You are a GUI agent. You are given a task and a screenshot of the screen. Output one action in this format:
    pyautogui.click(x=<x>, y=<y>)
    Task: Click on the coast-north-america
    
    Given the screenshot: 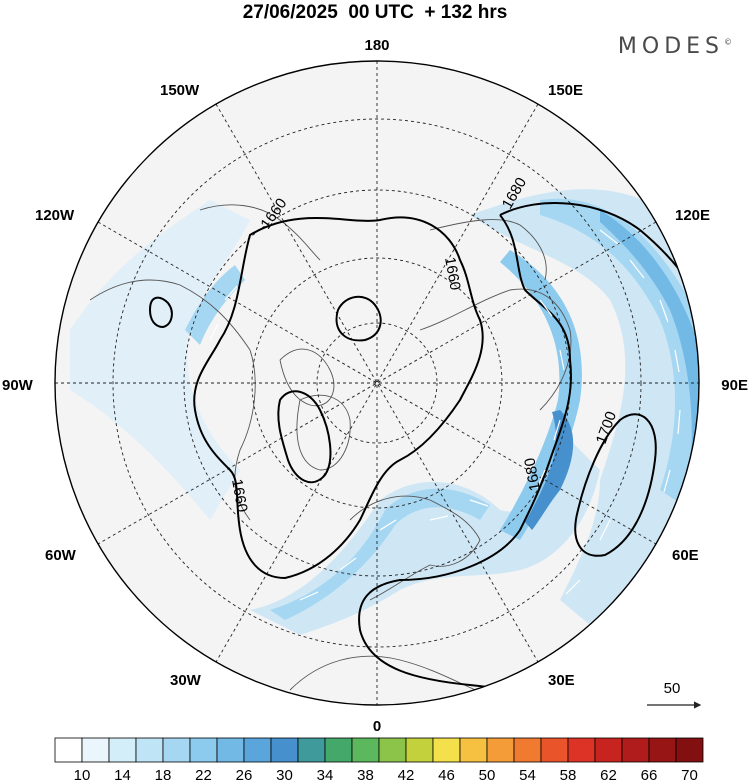 What is the action you would take?
    pyautogui.click(x=172, y=400)
    